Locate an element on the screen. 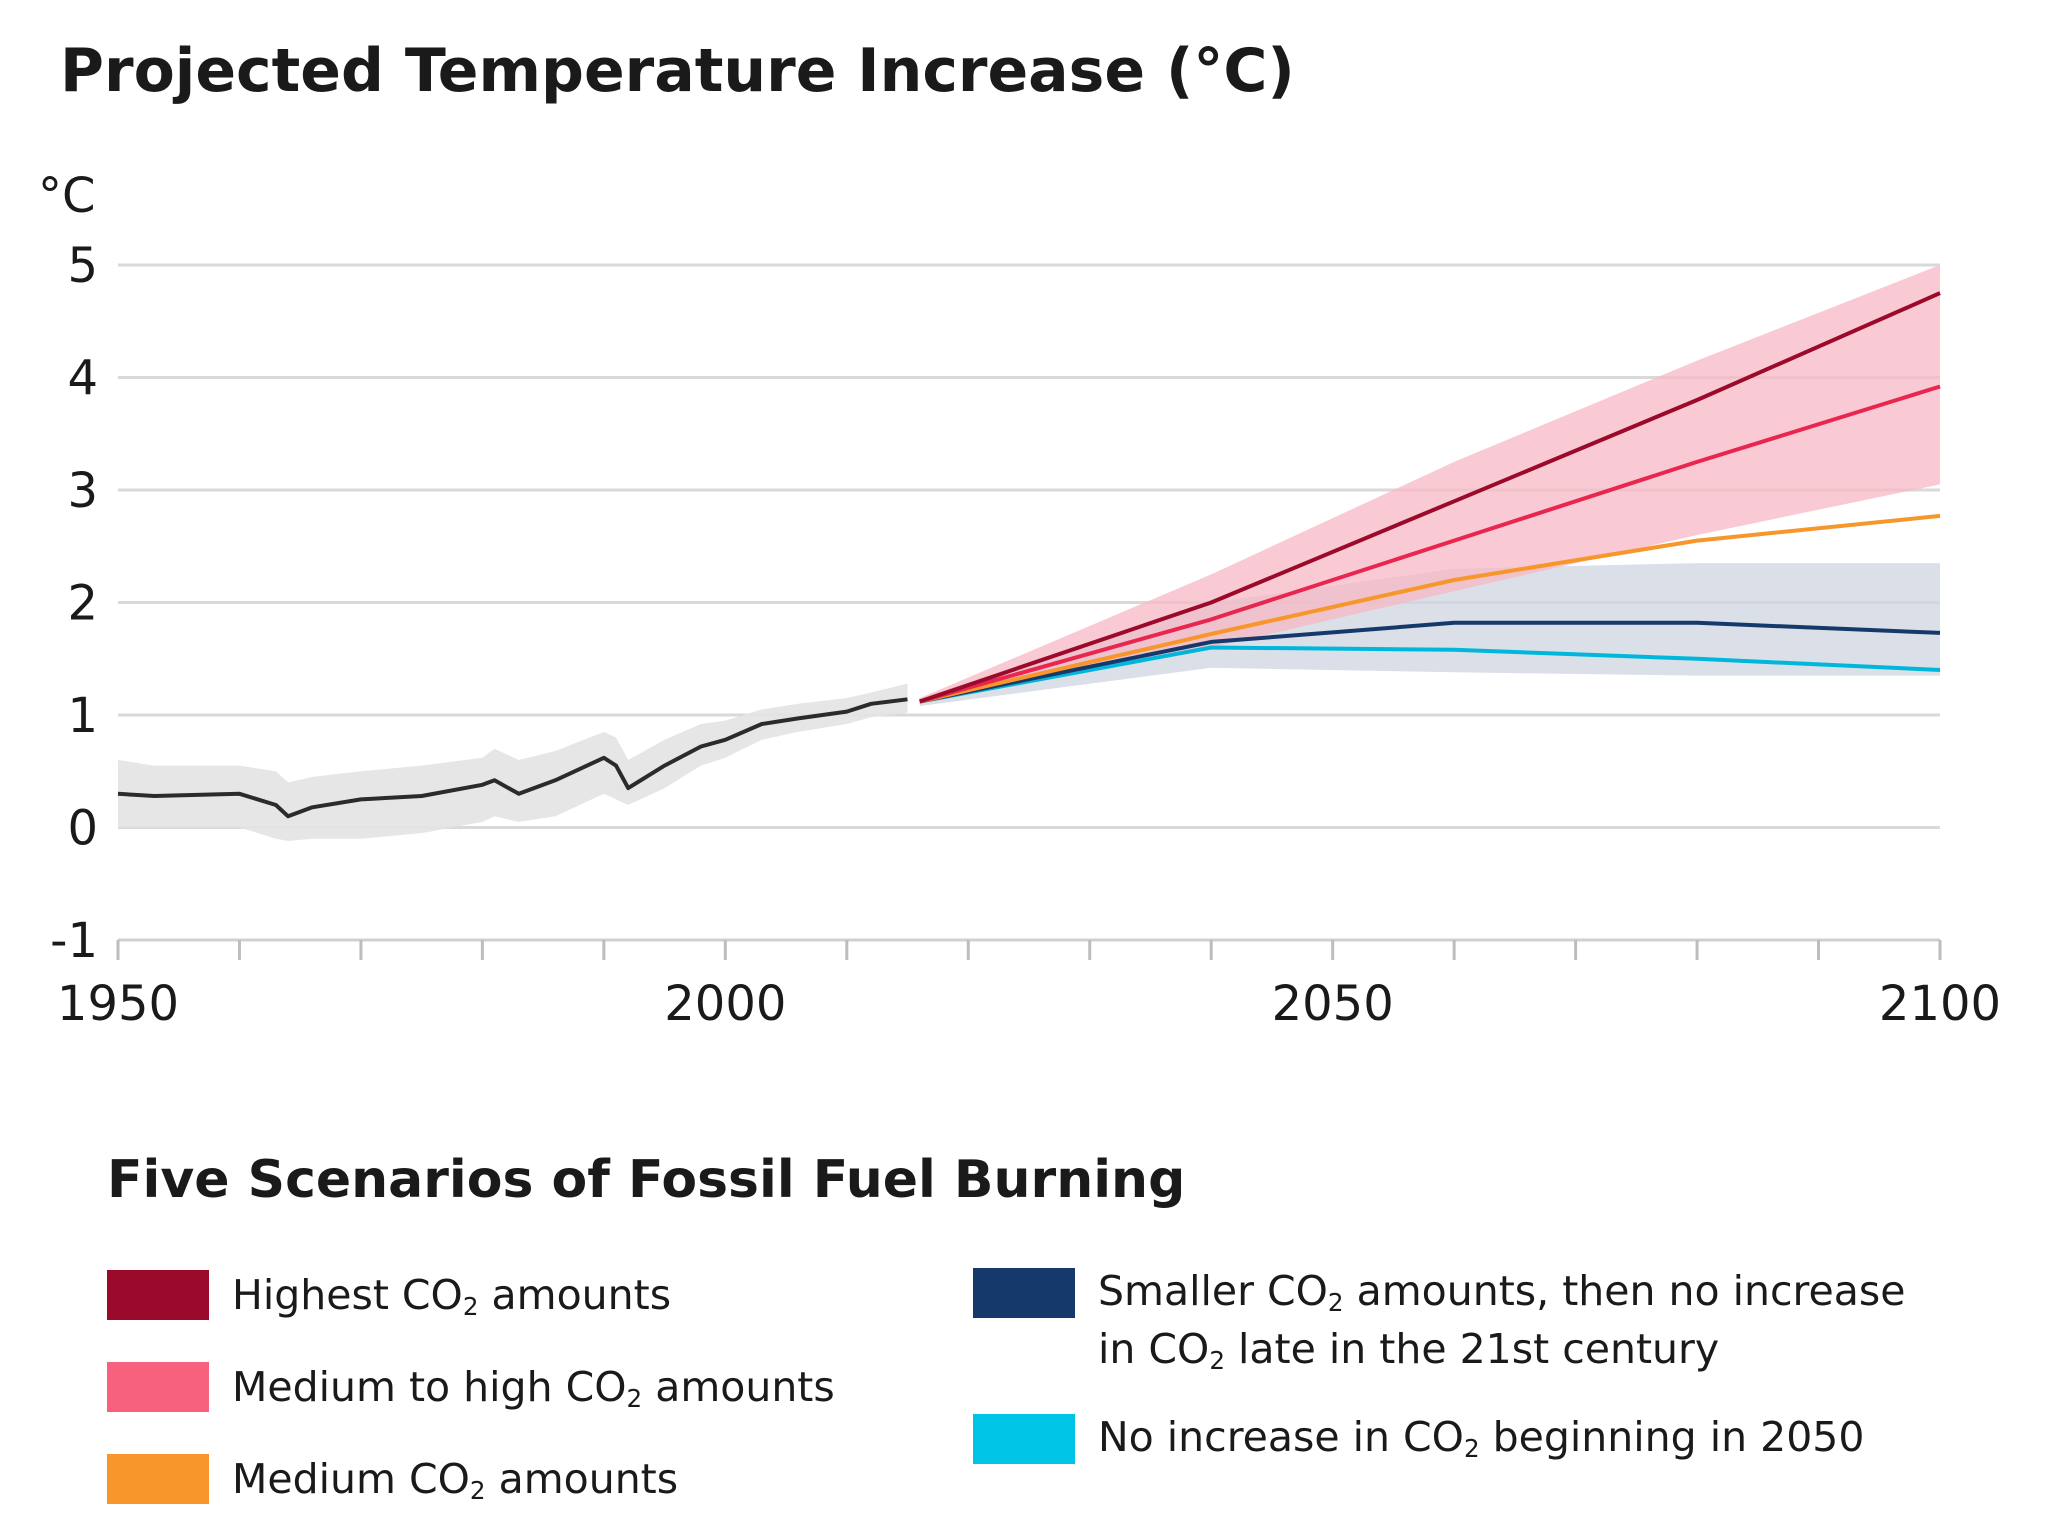 The height and width of the screenshot is (1524, 2048). legend-label-text: Smaller CO is located at coordinates (1213, 1291).